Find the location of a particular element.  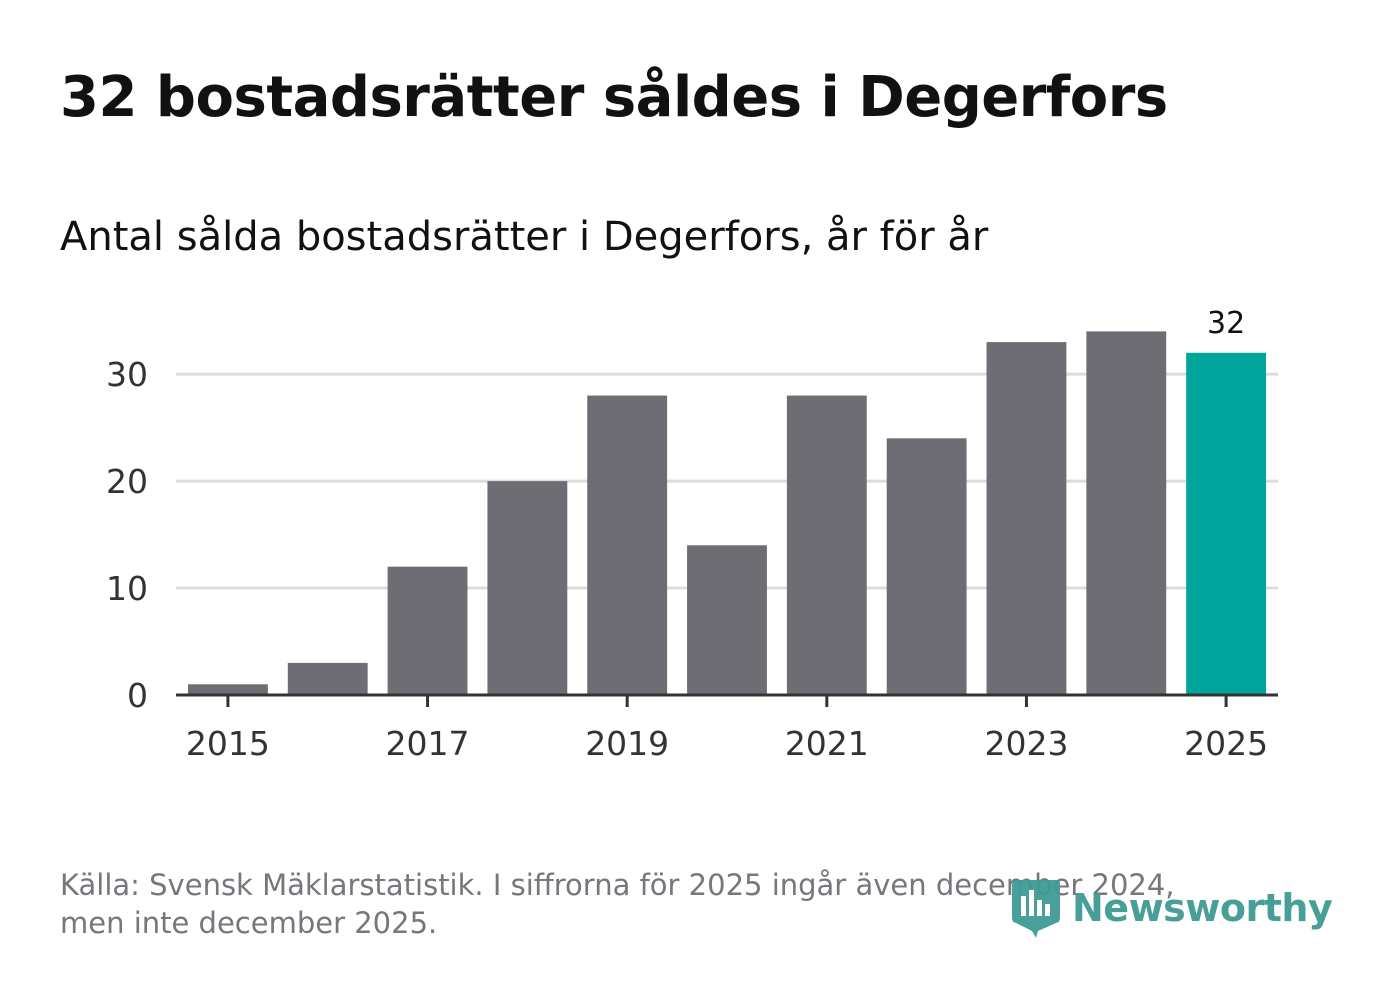

bar-2020 is located at coordinates (727, 620).